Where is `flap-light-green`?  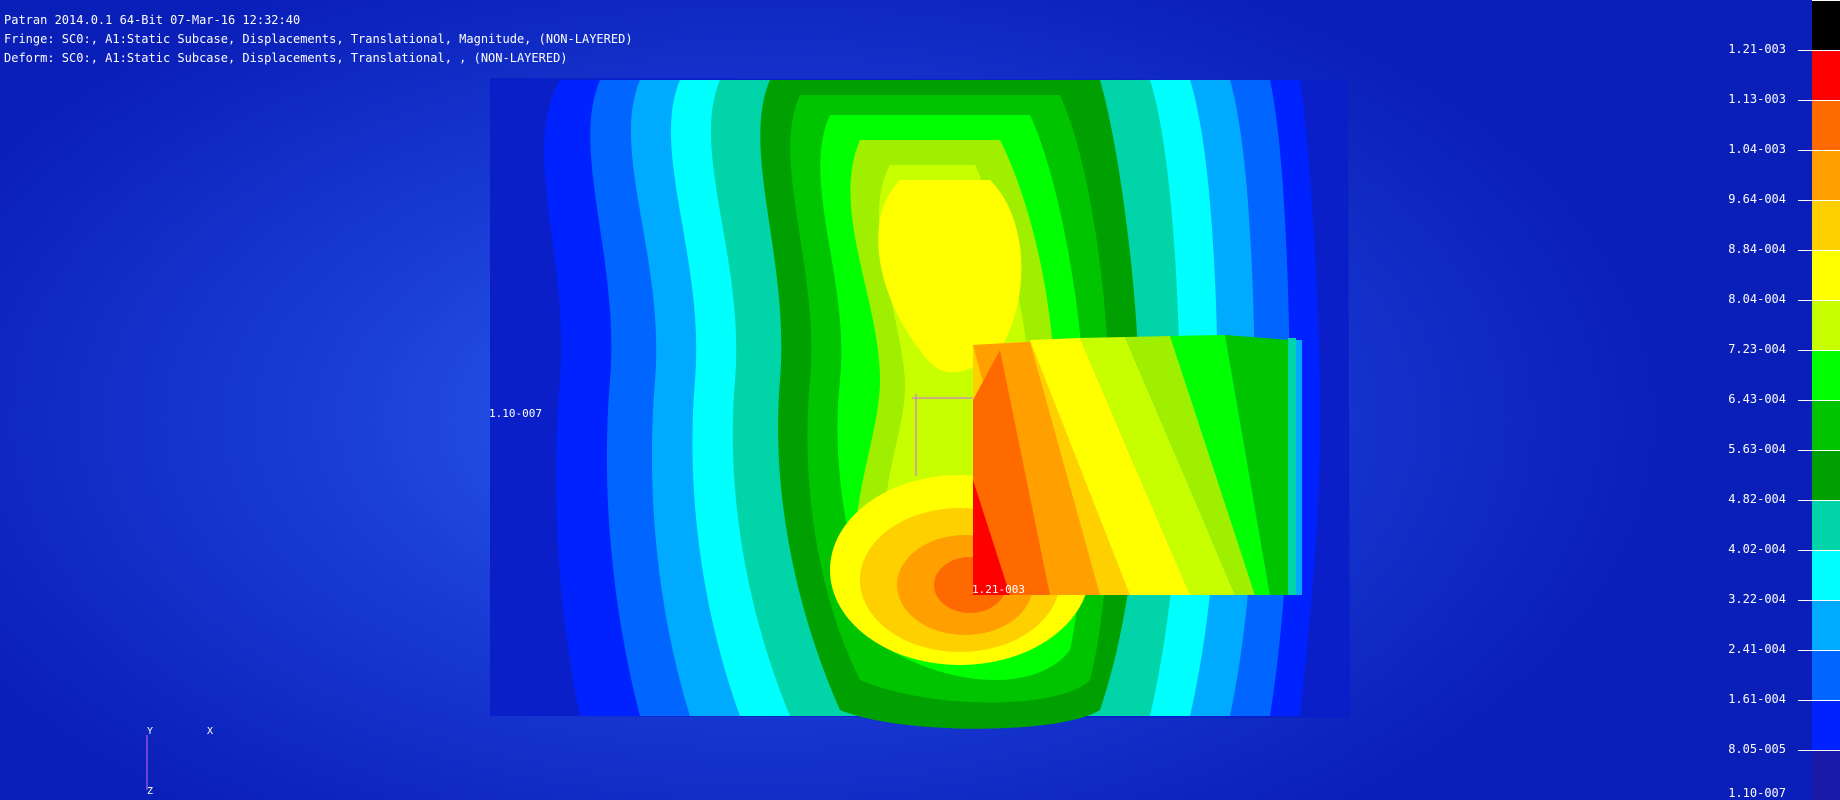
flap-light-green is located at coordinates (1157, 466).